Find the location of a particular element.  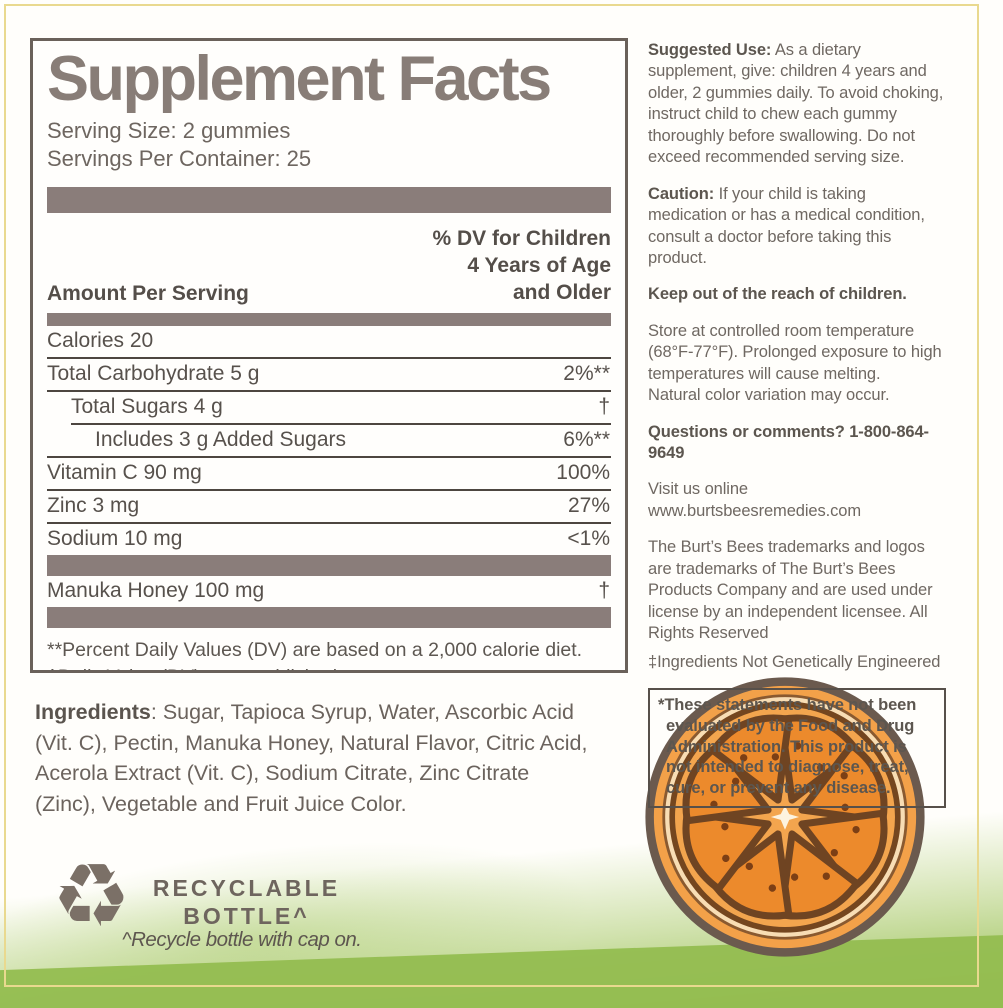

table-row-vitamin-c: Vitamin C 90 mg 100% is located at coordinates (329, 475).